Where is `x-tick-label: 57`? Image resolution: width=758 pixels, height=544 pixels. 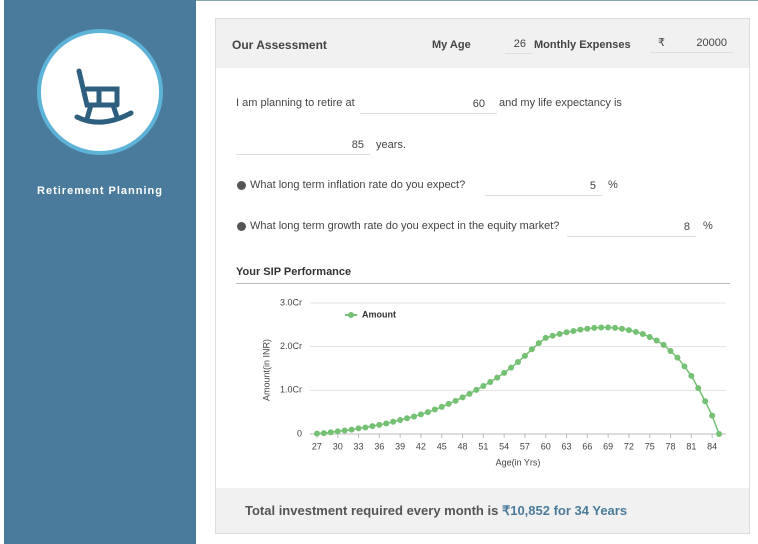 x-tick-label: 57 is located at coordinates (525, 446).